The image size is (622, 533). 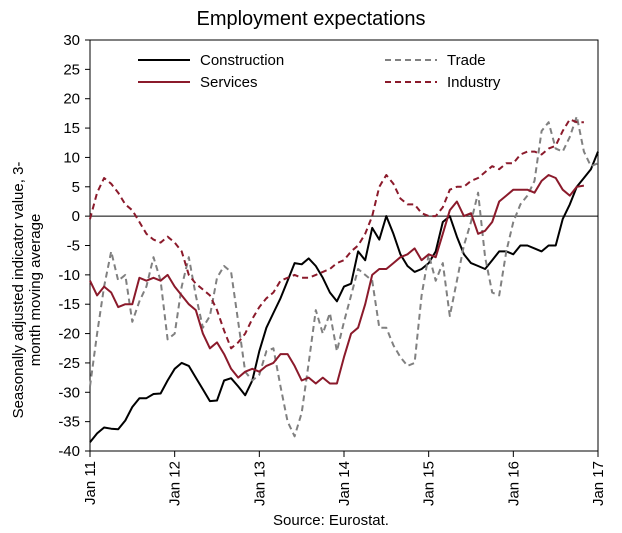 I want to click on chart-title: Employment expectations, so click(x=311, y=19).